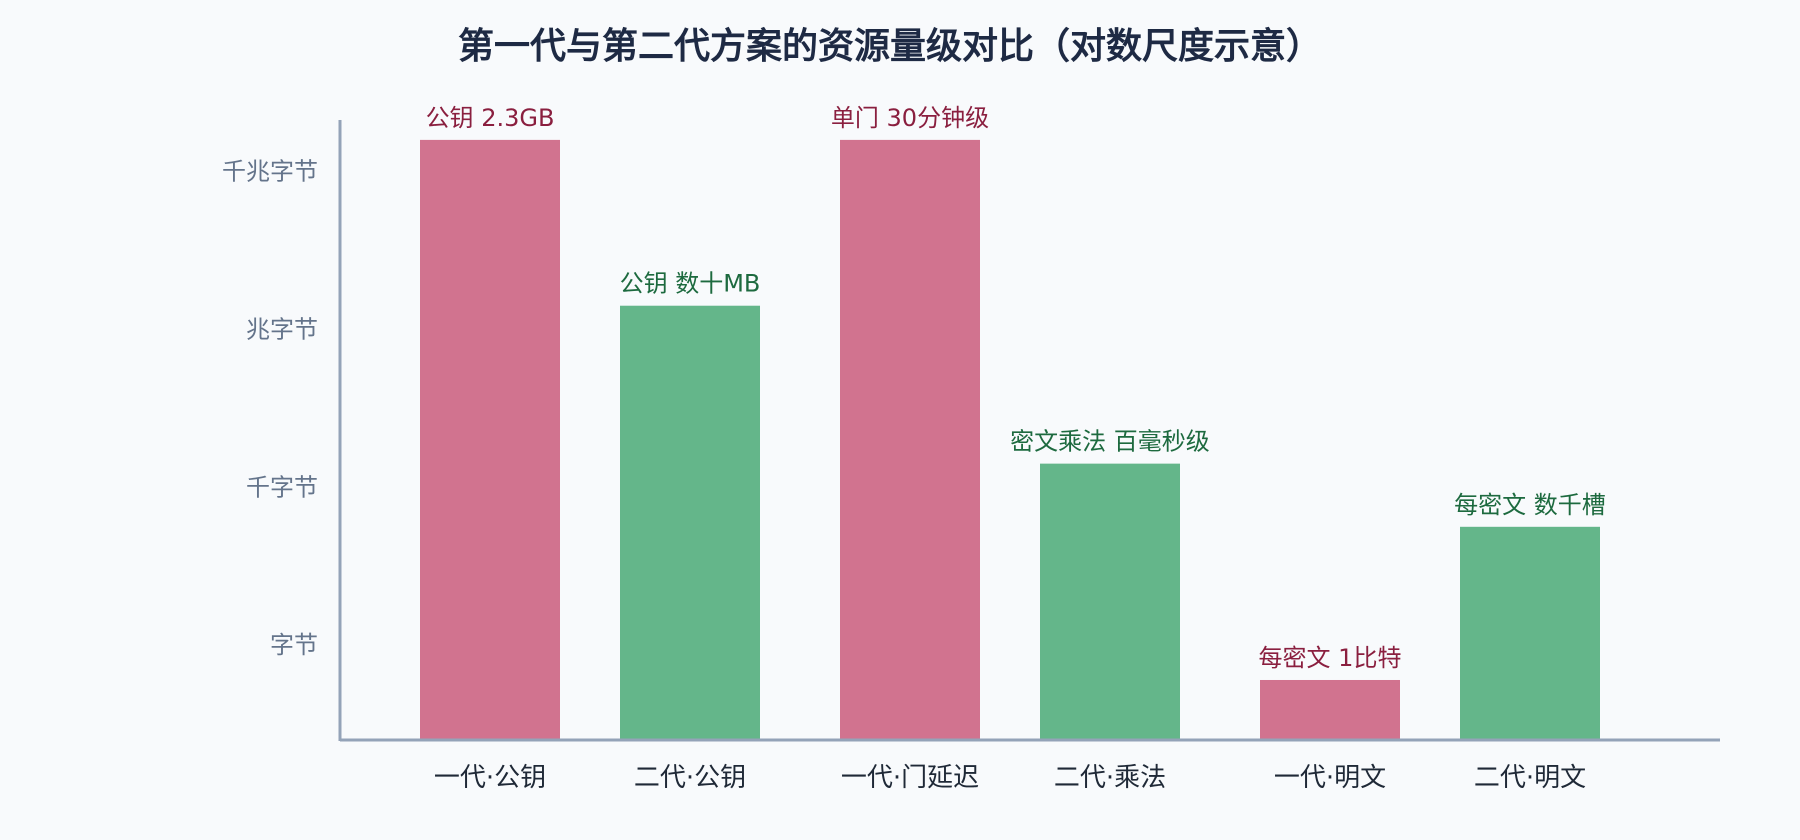  Describe the element at coordinates (1110, 778) in the screenshot. I see `x-tick-label: 二代·乘法` at that location.